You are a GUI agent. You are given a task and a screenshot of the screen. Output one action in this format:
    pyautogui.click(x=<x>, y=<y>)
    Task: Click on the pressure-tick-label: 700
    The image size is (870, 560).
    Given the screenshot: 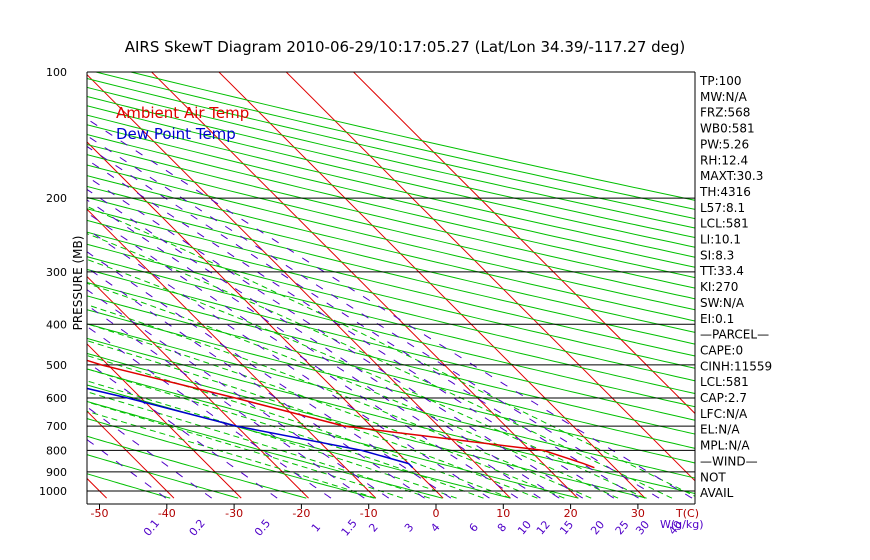 What is the action you would take?
    pyautogui.click(x=56, y=426)
    